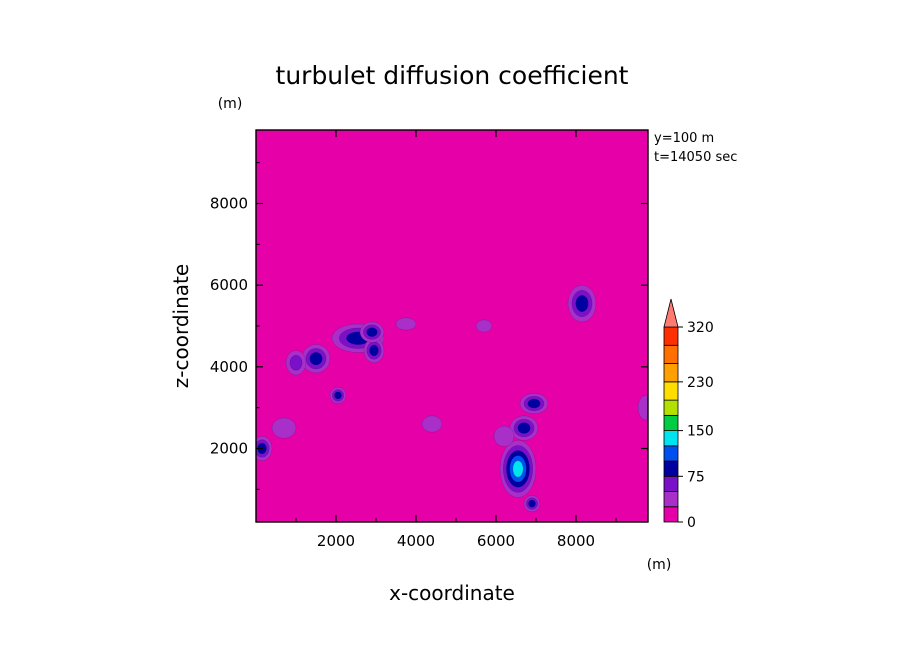 The width and height of the screenshot is (904, 654). What do you see at coordinates (688, 414) in the screenshot?
I see `colorbar: 0 75 150 230 320` at bounding box center [688, 414].